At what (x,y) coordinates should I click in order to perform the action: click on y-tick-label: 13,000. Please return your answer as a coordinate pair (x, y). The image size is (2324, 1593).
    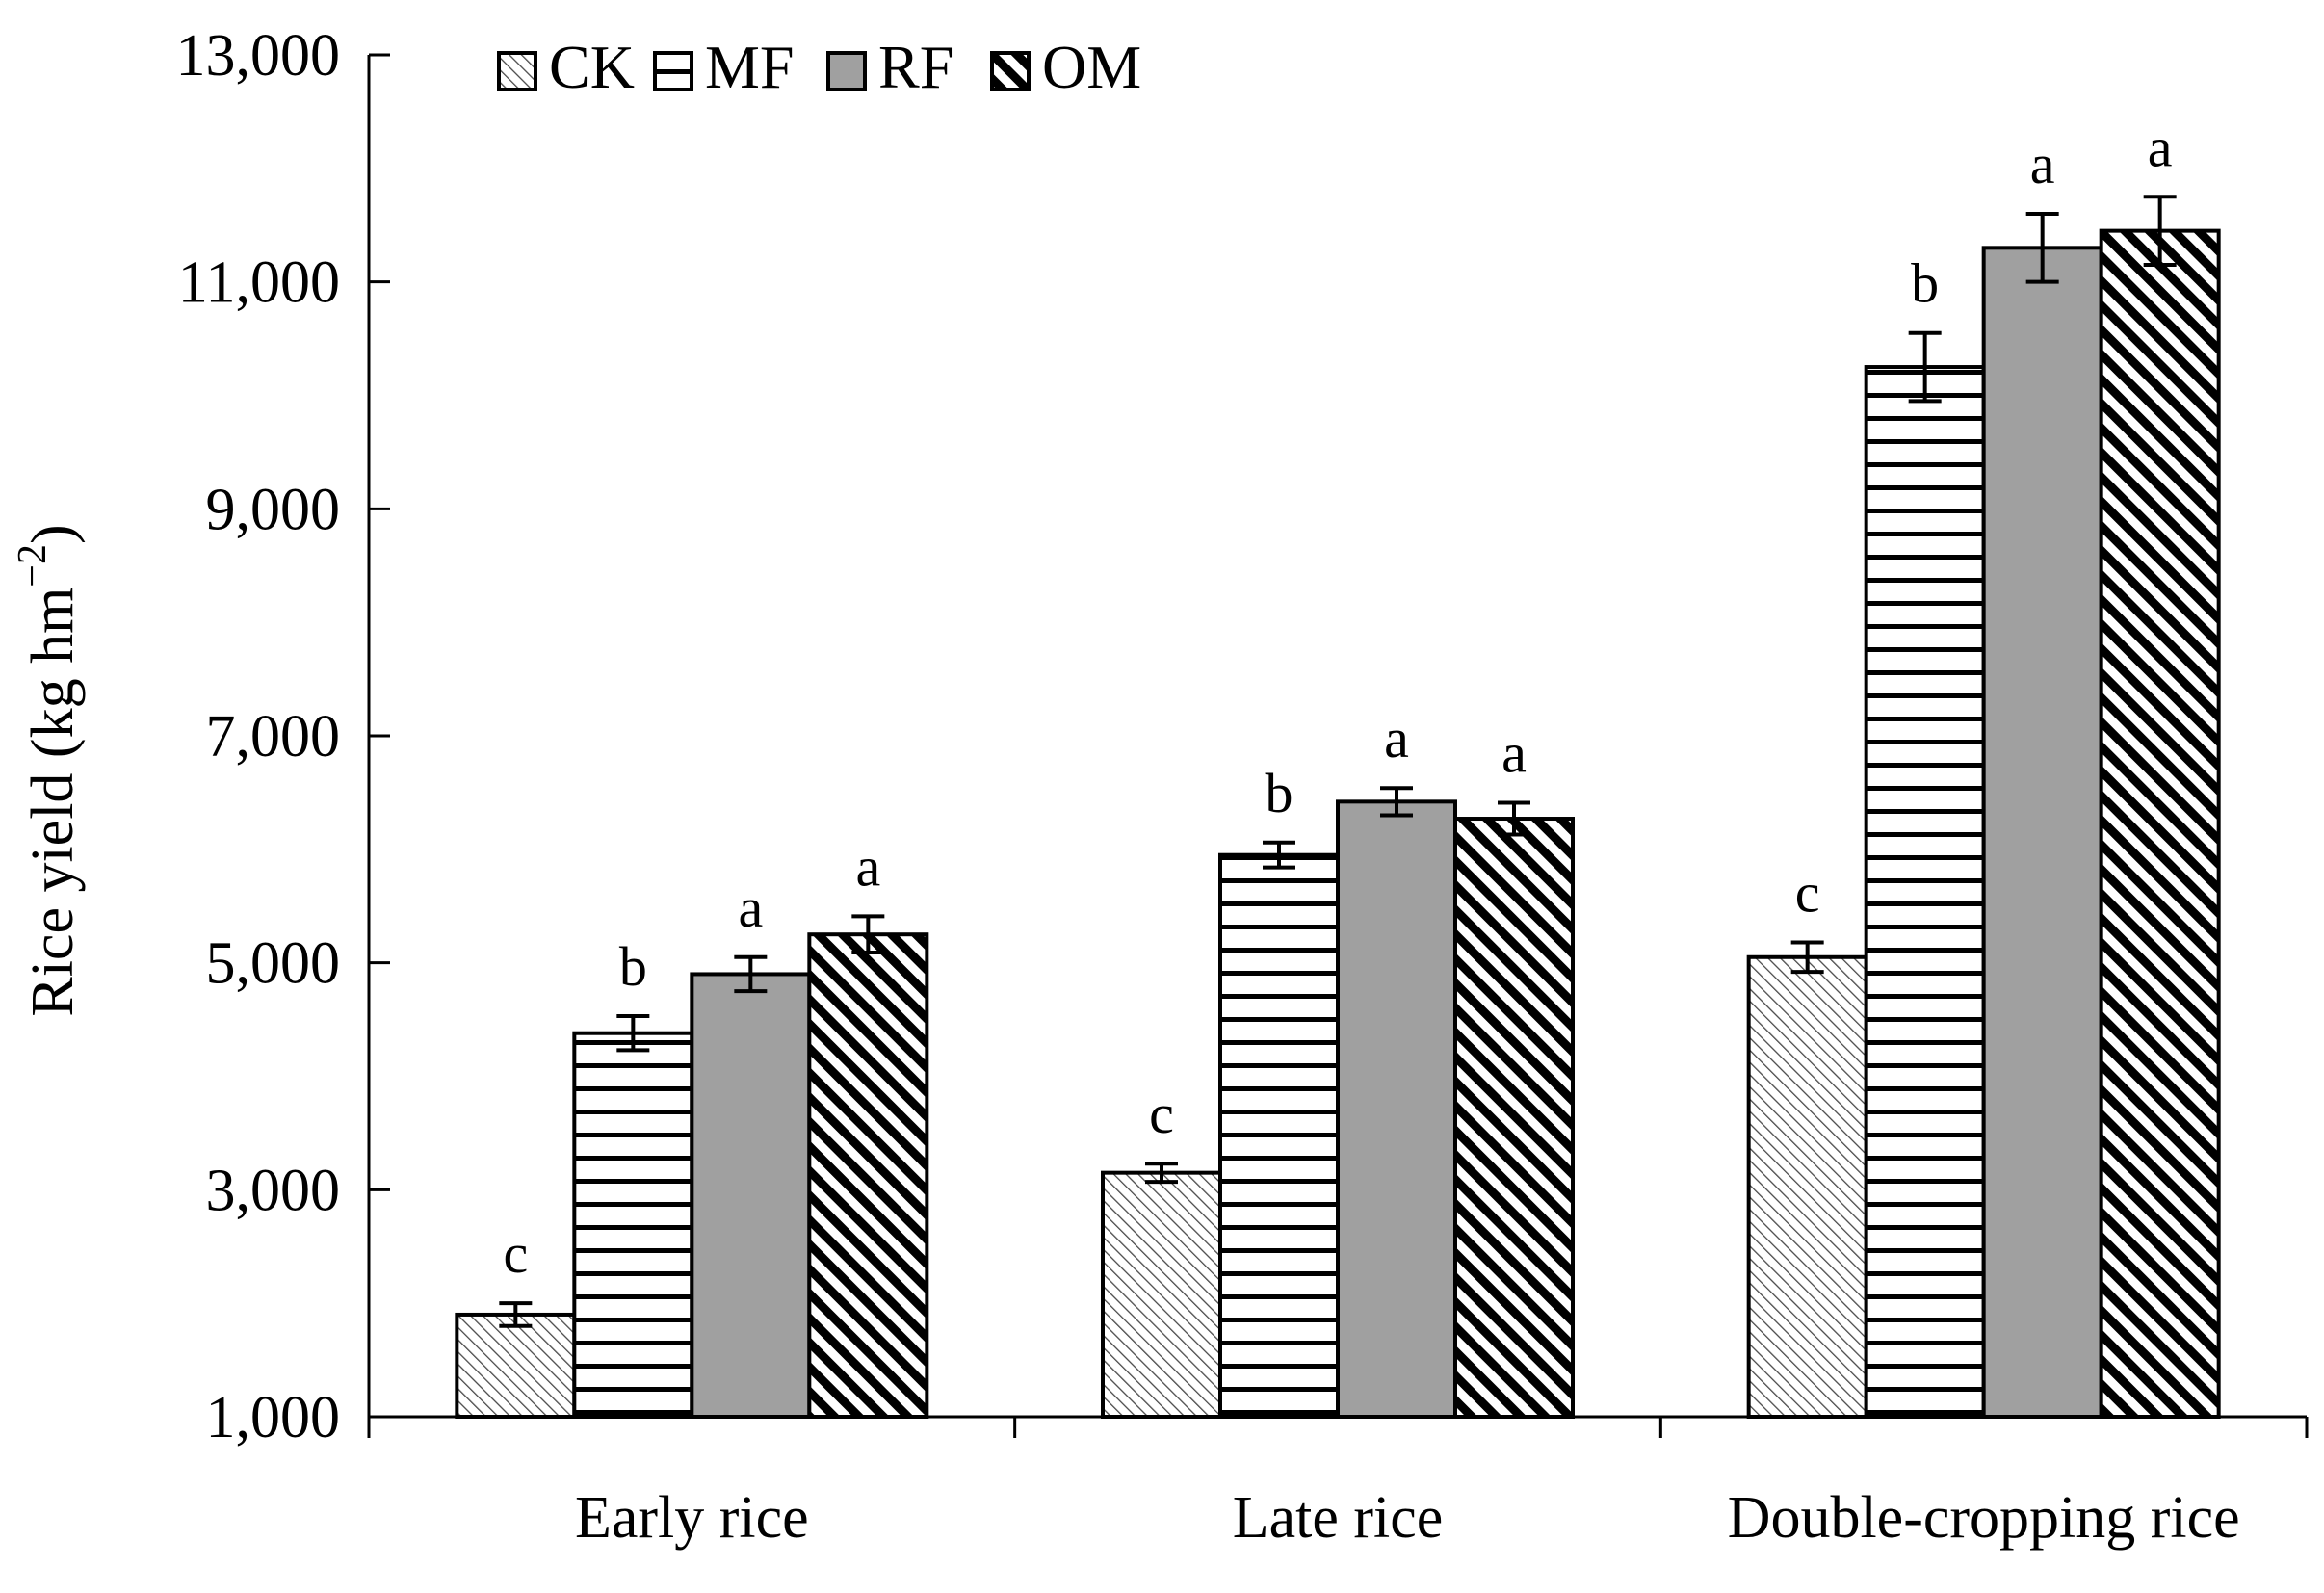
    Looking at the image, I should click on (258, 56).